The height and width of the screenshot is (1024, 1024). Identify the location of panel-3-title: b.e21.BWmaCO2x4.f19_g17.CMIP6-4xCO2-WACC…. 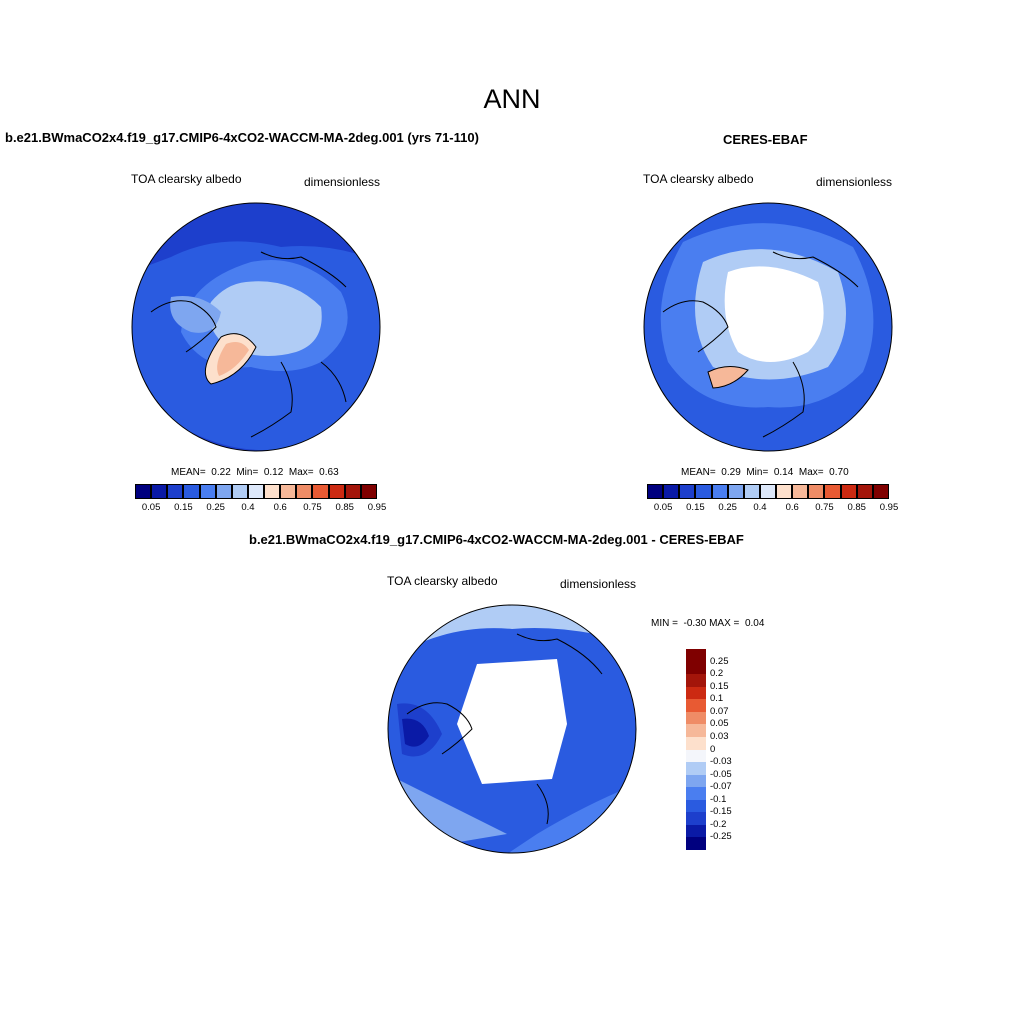
(496, 539).